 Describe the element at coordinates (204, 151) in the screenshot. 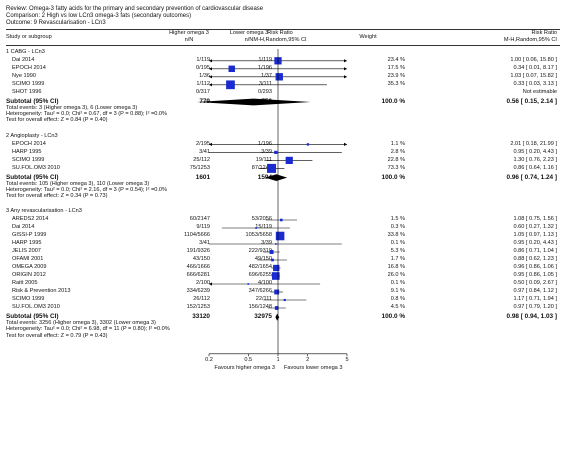

I see `study-exp-events: 3/41` at that location.